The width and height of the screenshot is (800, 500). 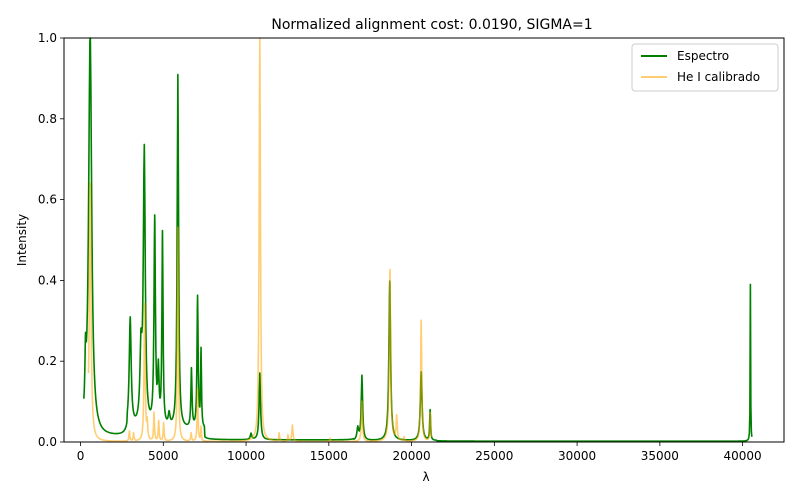 I want to click on y-tick-label: 0.8, so click(x=47, y=119).